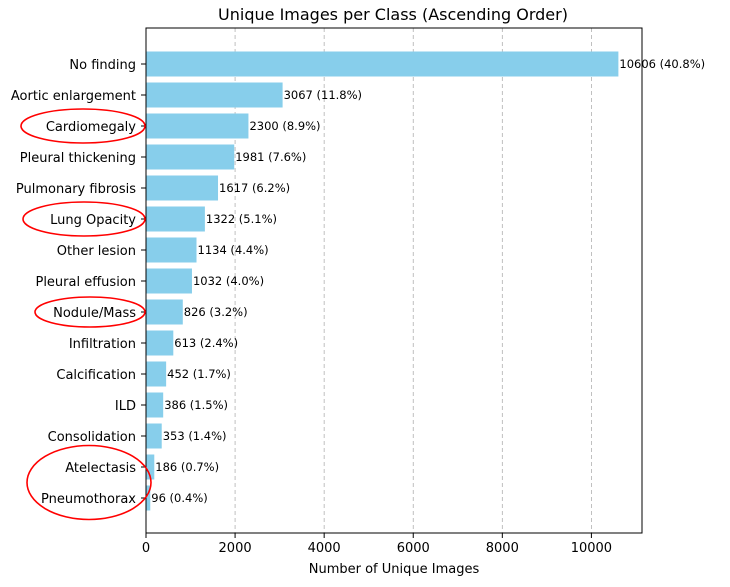 The width and height of the screenshot is (730, 587). Describe the element at coordinates (206, 343) in the screenshot. I see `data-label: 613 (2.4%)` at that location.